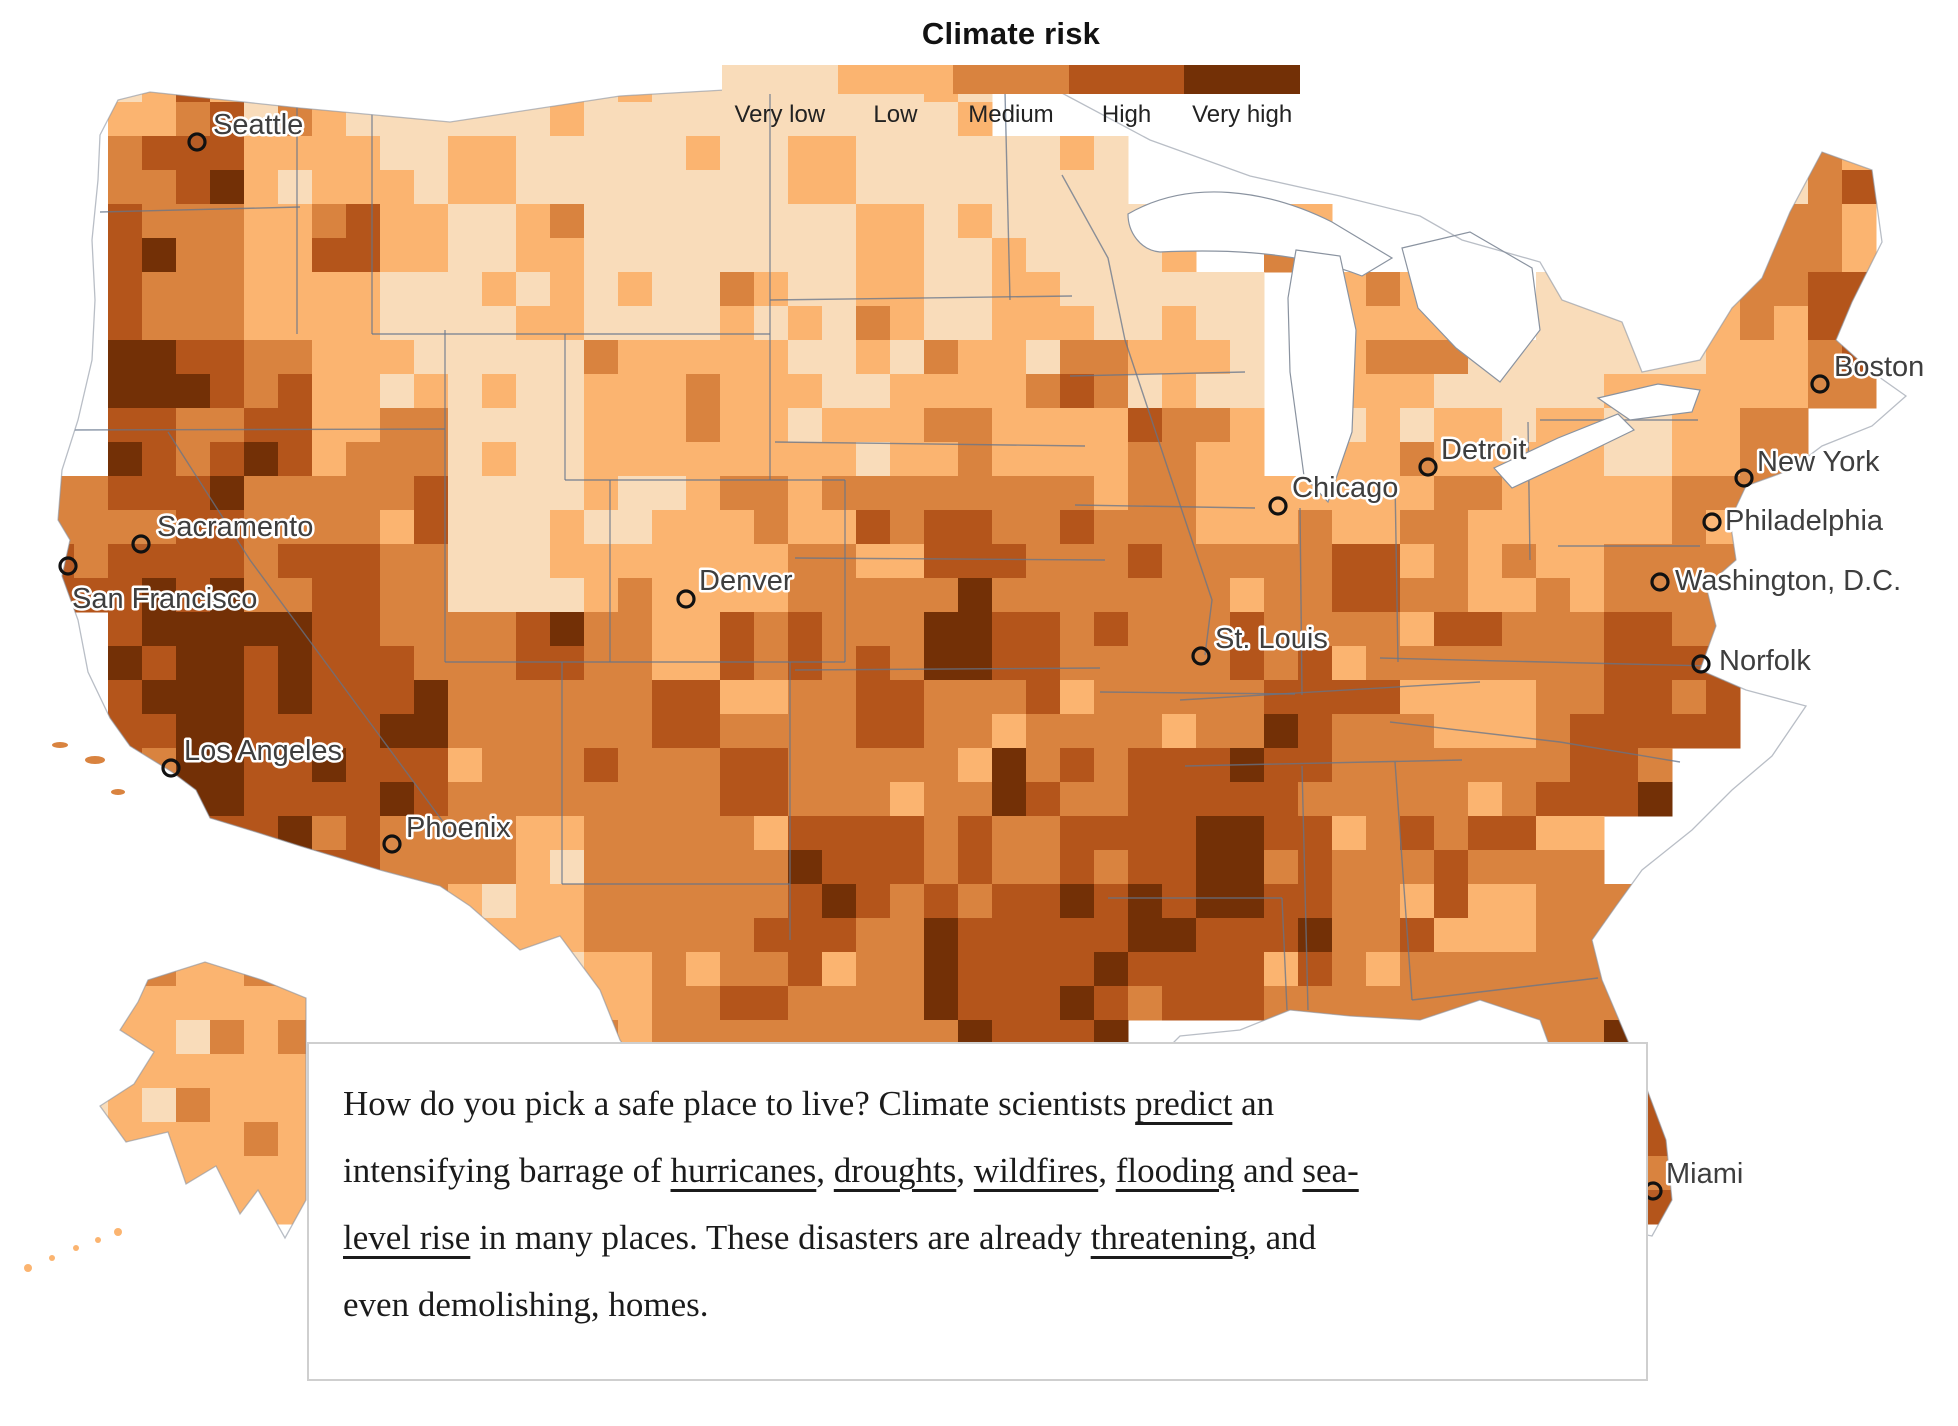 The width and height of the screenshot is (1958, 1426). Describe the element at coordinates (526, 1304) in the screenshot. I see `caption-text-segment: even demolishing, homes.` at that location.